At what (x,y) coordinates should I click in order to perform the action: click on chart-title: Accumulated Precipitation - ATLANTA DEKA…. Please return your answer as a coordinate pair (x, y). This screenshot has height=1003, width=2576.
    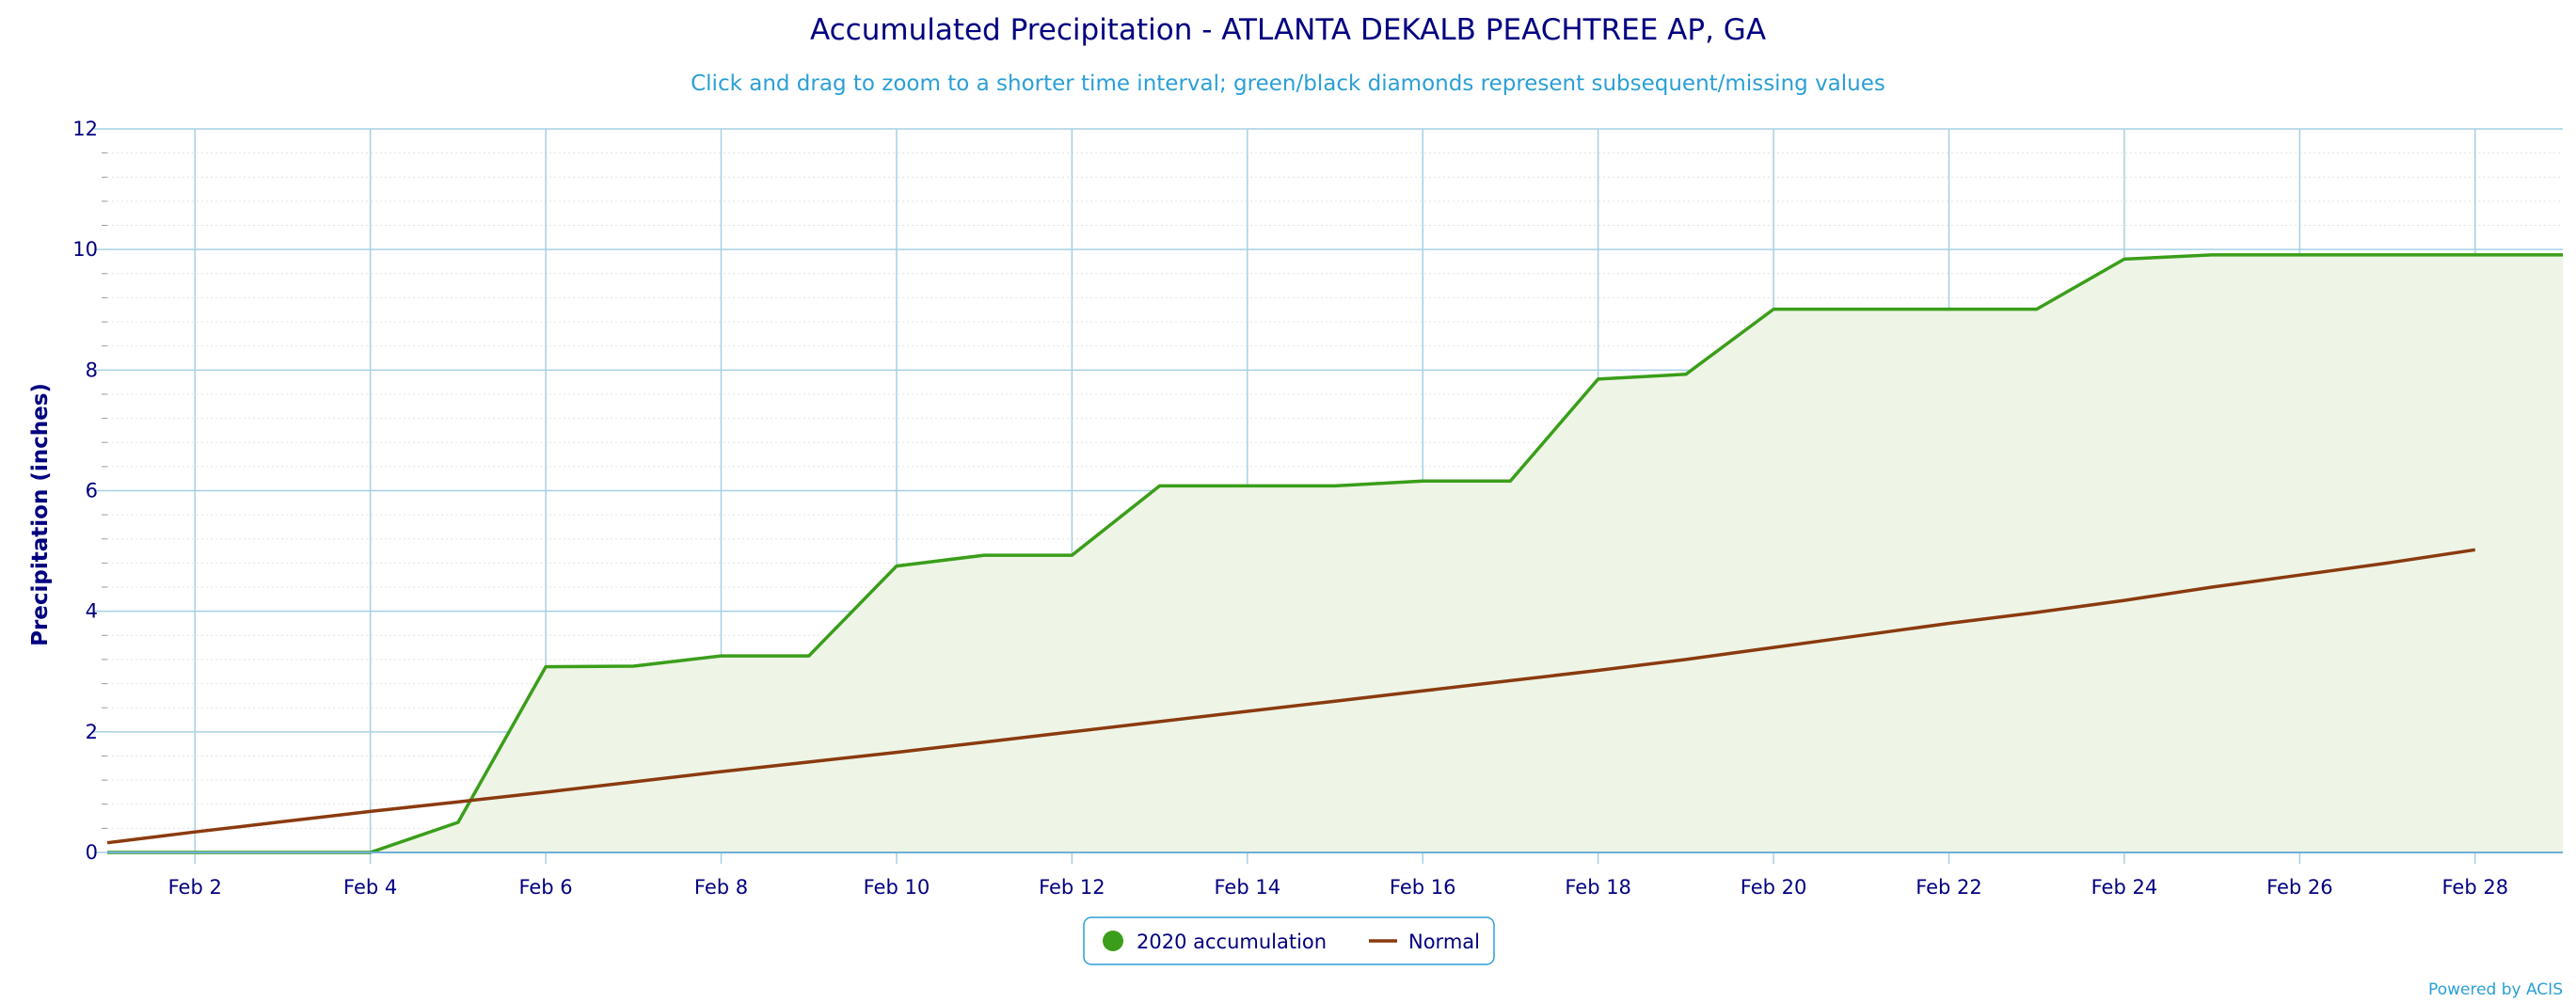
    Looking at the image, I should click on (1288, 30).